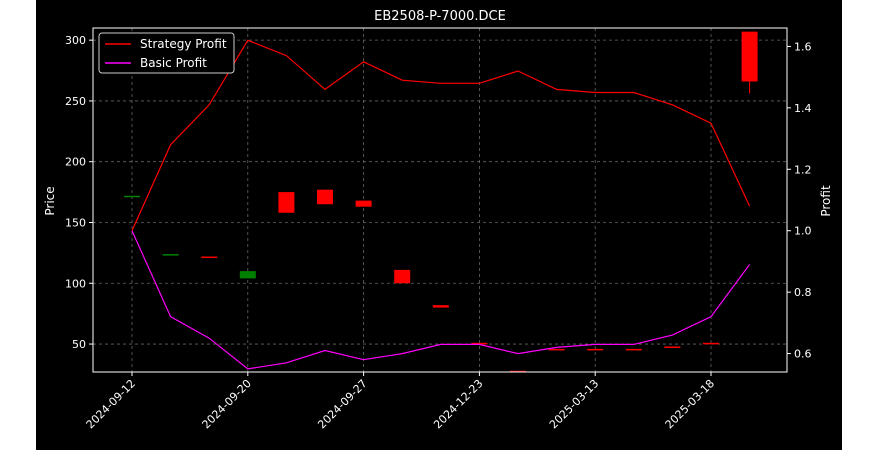 This screenshot has width=878, height=450. Describe the element at coordinates (803, 108) in the screenshot. I see `y-right-tick-label: 1.4` at that location.